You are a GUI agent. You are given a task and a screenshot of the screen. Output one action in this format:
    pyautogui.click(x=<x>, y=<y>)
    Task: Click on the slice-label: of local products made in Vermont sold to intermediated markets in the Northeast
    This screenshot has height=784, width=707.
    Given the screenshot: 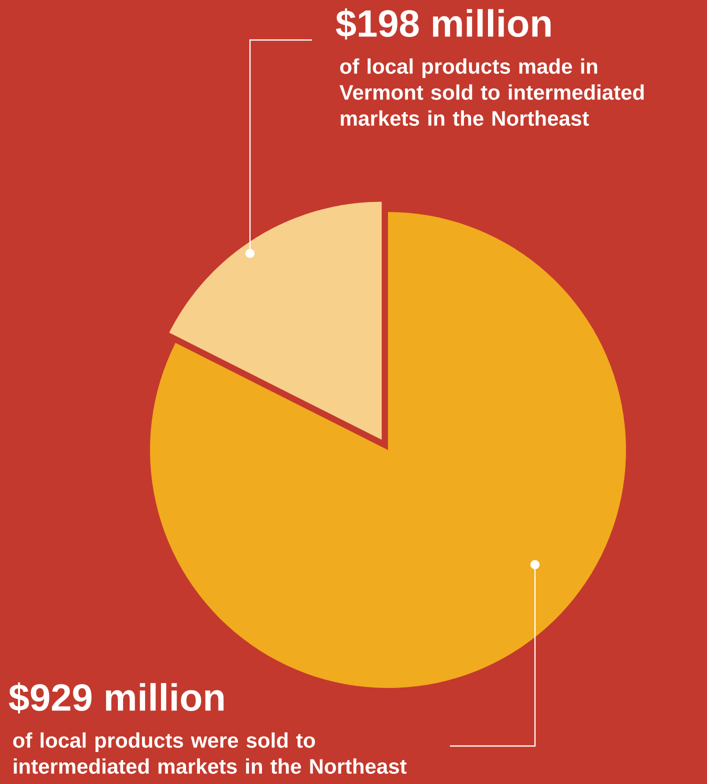 What is the action you would take?
    pyautogui.click(x=492, y=92)
    